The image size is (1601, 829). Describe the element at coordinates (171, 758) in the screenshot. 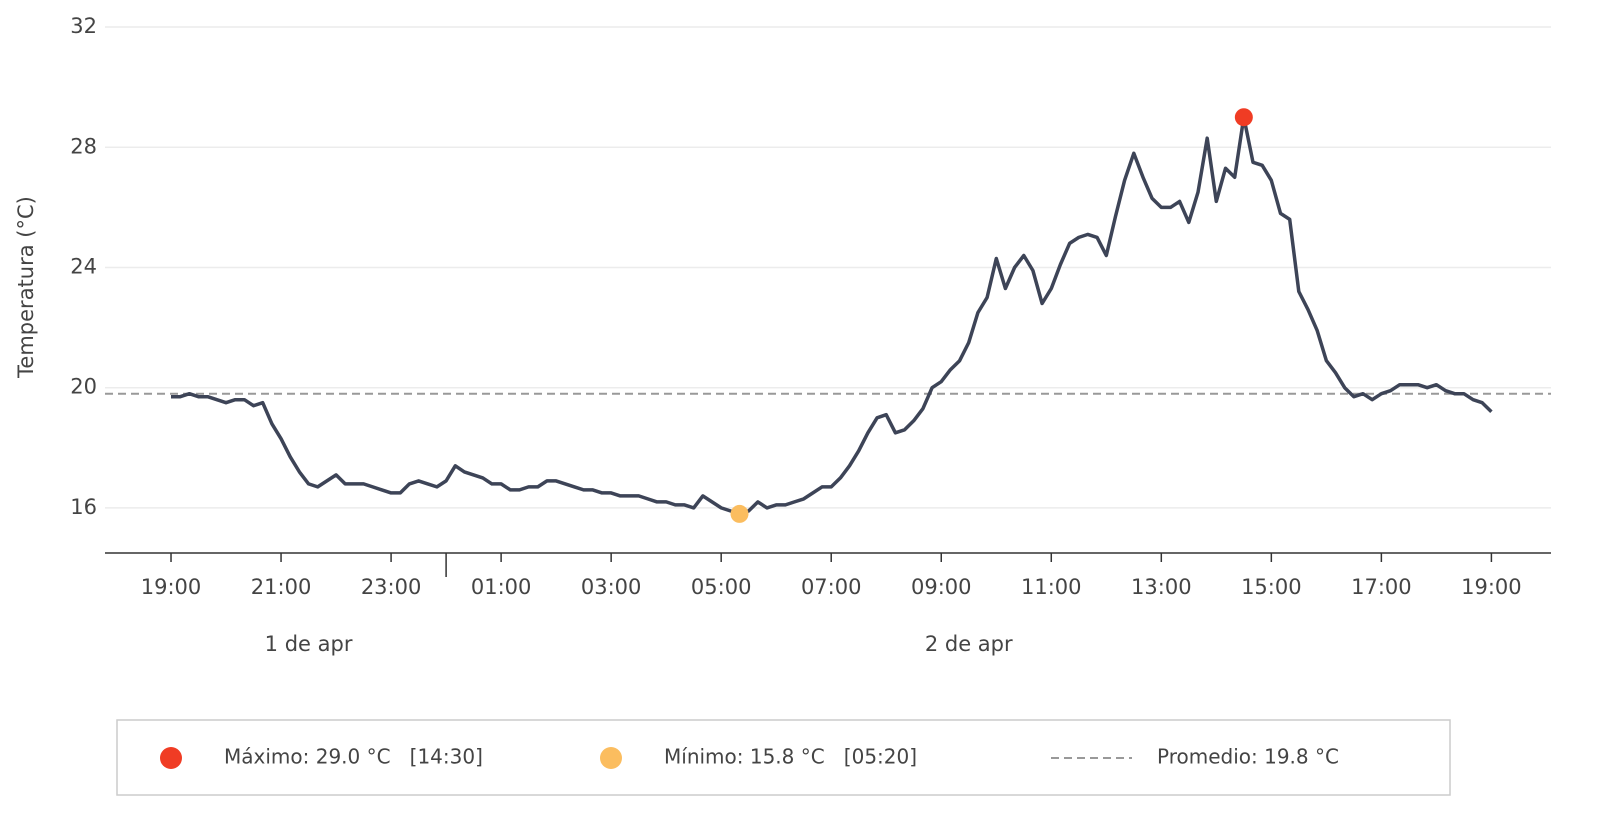

I see `legend-max-marker` at that location.